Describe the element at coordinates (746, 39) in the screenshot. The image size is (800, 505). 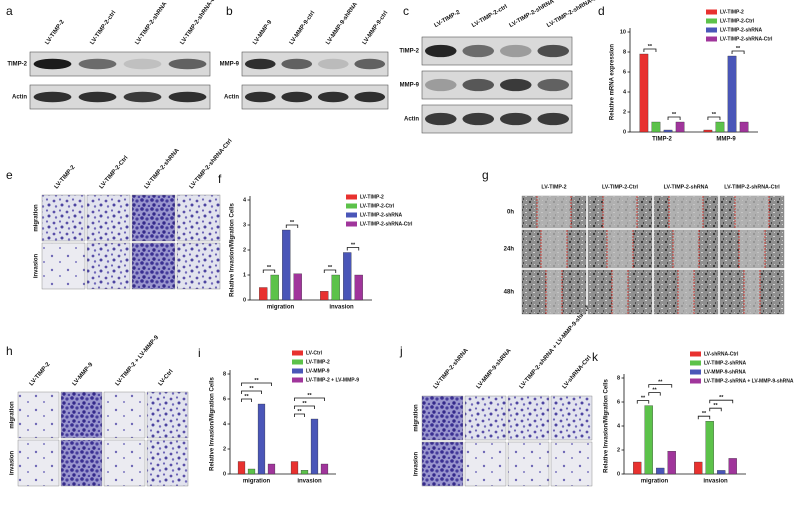
I see `legend-label: LV-TIMP-2-shRNA-Ctrl` at that location.